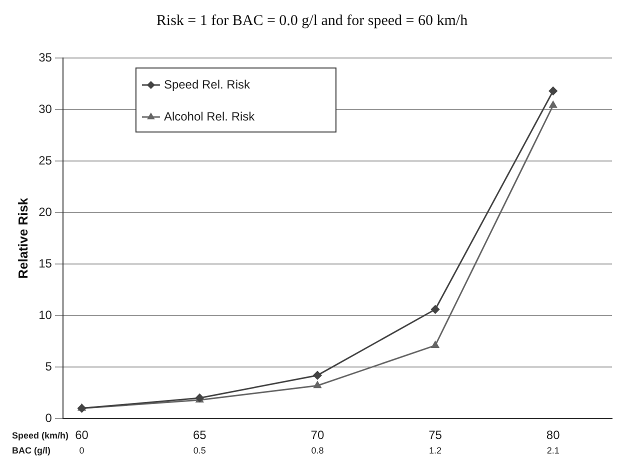 The width and height of the screenshot is (620, 459). What do you see at coordinates (45, 109) in the screenshot?
I see `y-tick-label: 30` at bounding box center [45, 109].